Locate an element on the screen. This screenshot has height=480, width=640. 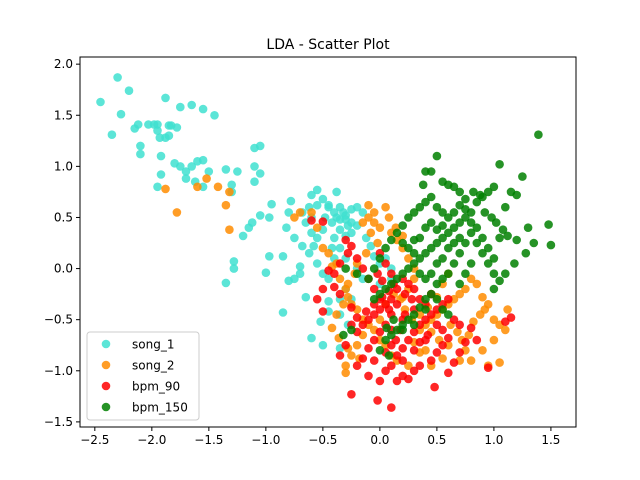
y-axis: −1.5 −1.0 −0.5 0.0 0.5 1.0 1.5 2.0 is located at coordinates (62, 243).